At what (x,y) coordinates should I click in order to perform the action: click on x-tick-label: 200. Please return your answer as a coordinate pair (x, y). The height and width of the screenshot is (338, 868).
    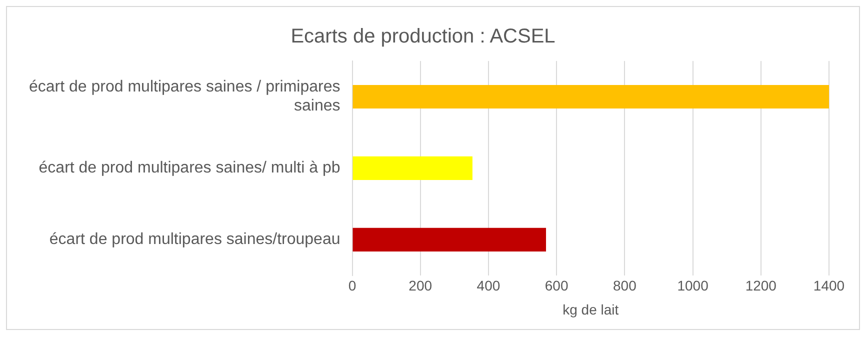
    Looking at the image, I should click on (420, 286).